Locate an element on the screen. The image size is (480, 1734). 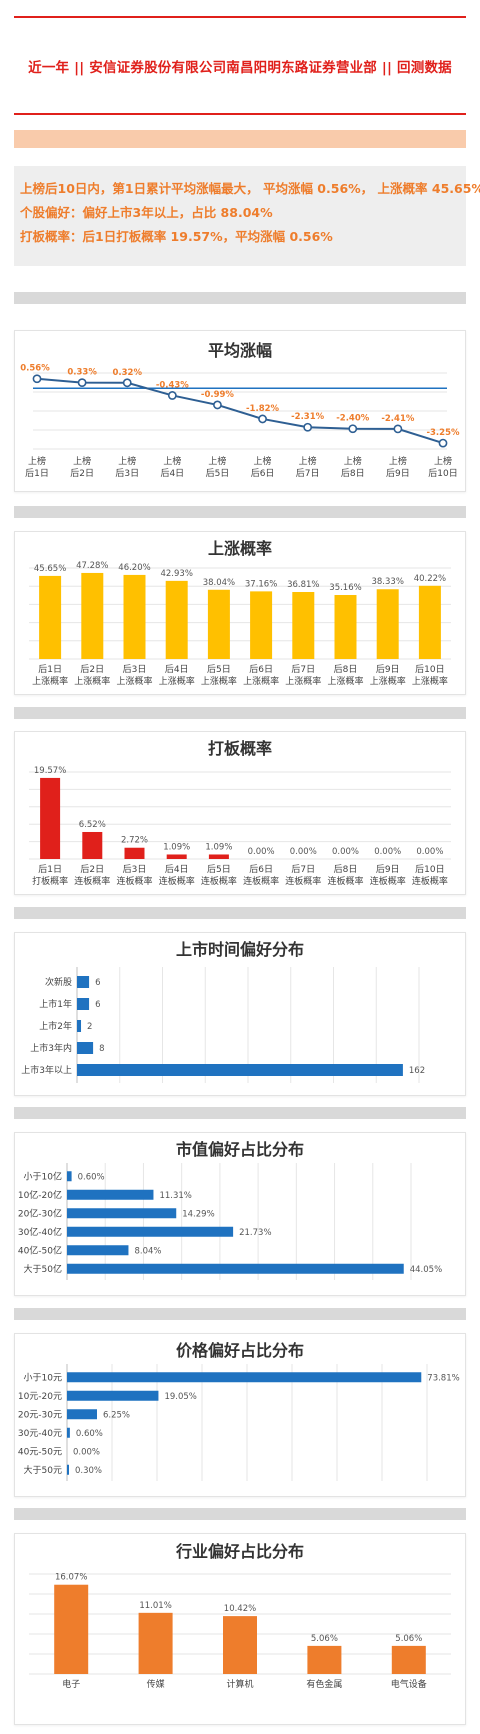
x-tick-label: 后2日上涨概率 is located at coordinates (92, 675).